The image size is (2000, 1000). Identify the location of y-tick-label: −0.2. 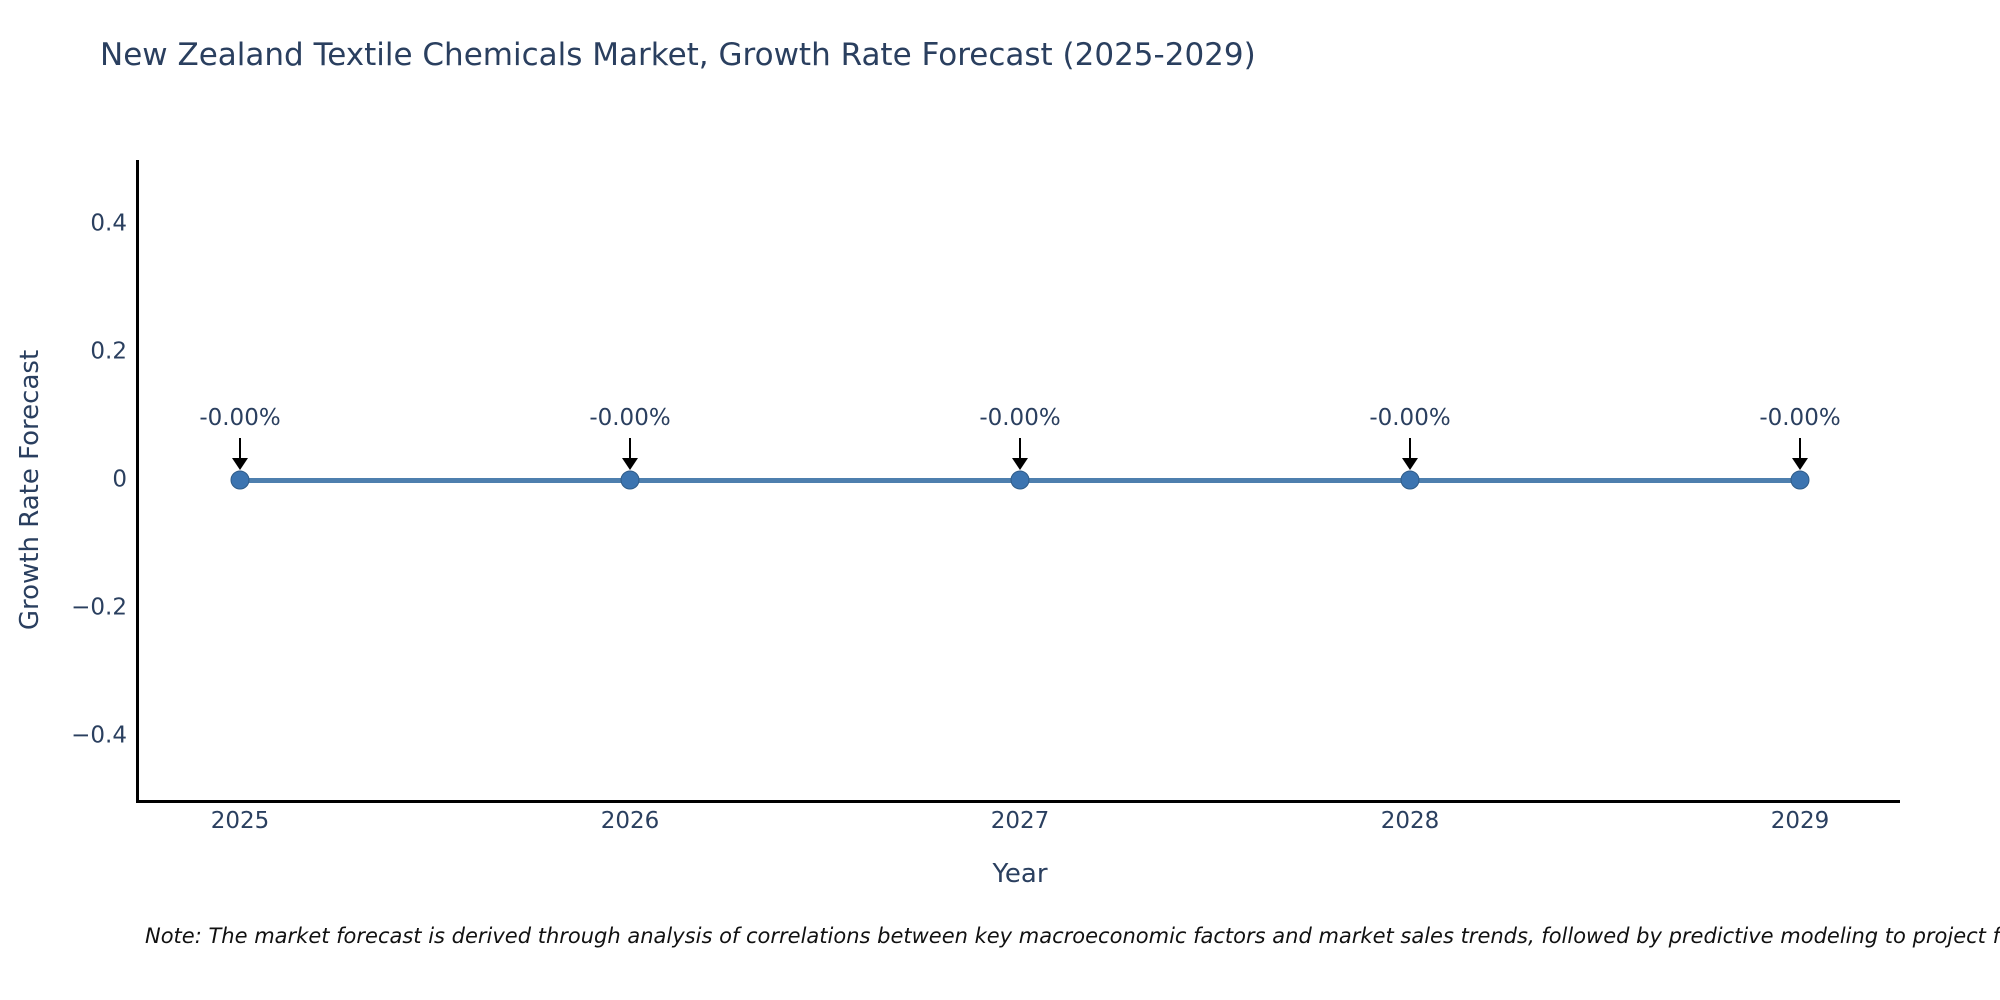
(99, 607).